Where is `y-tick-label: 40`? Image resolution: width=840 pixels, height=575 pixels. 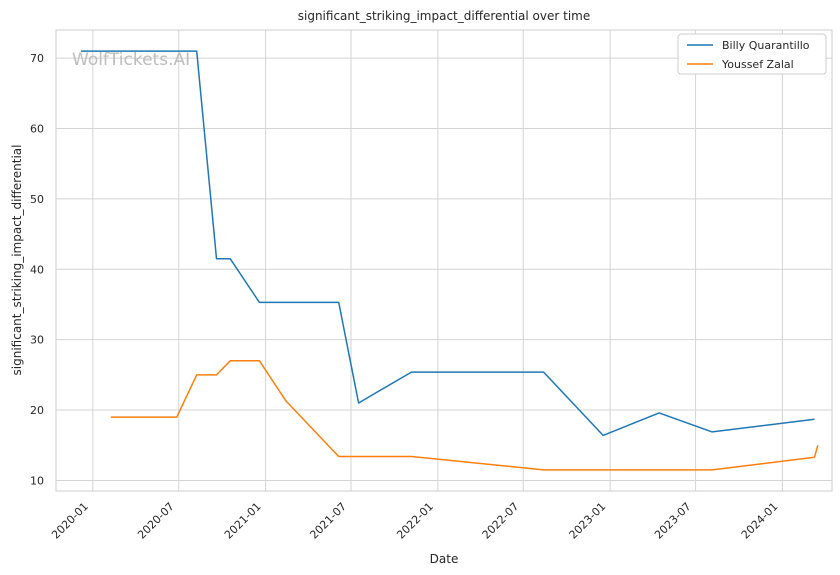
y-tick-label: 40 is located at coordinates (37, 269).